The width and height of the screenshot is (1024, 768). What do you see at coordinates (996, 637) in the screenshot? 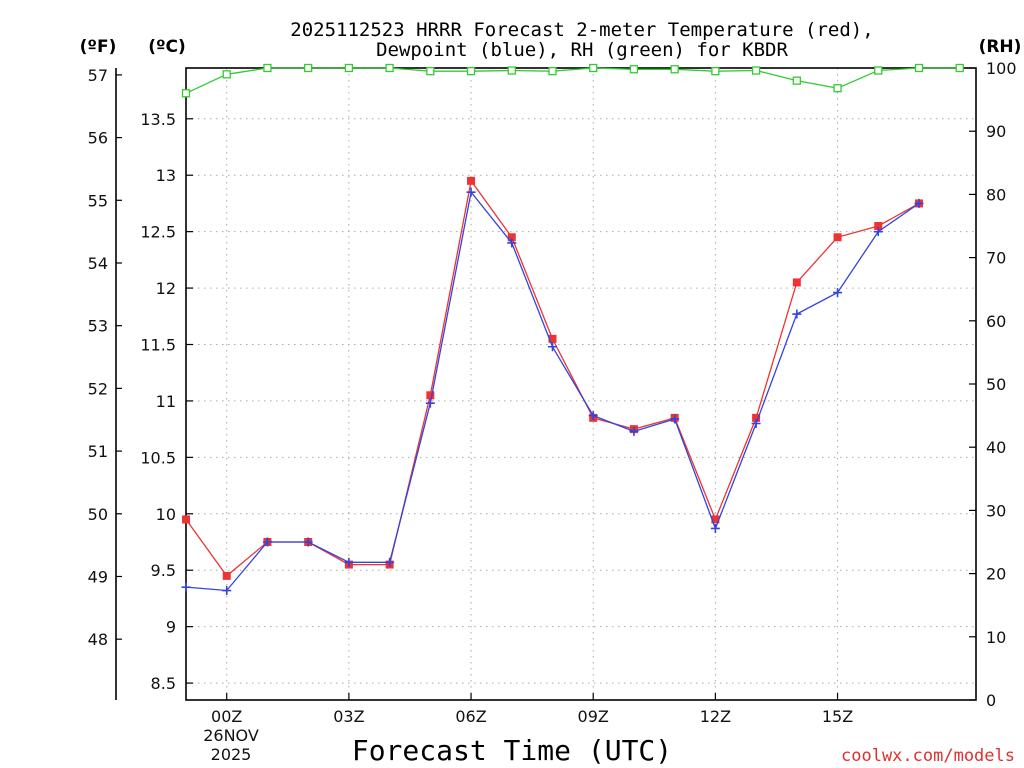
I see `rh-tick-label: 10` at bounding box center [996, 637].